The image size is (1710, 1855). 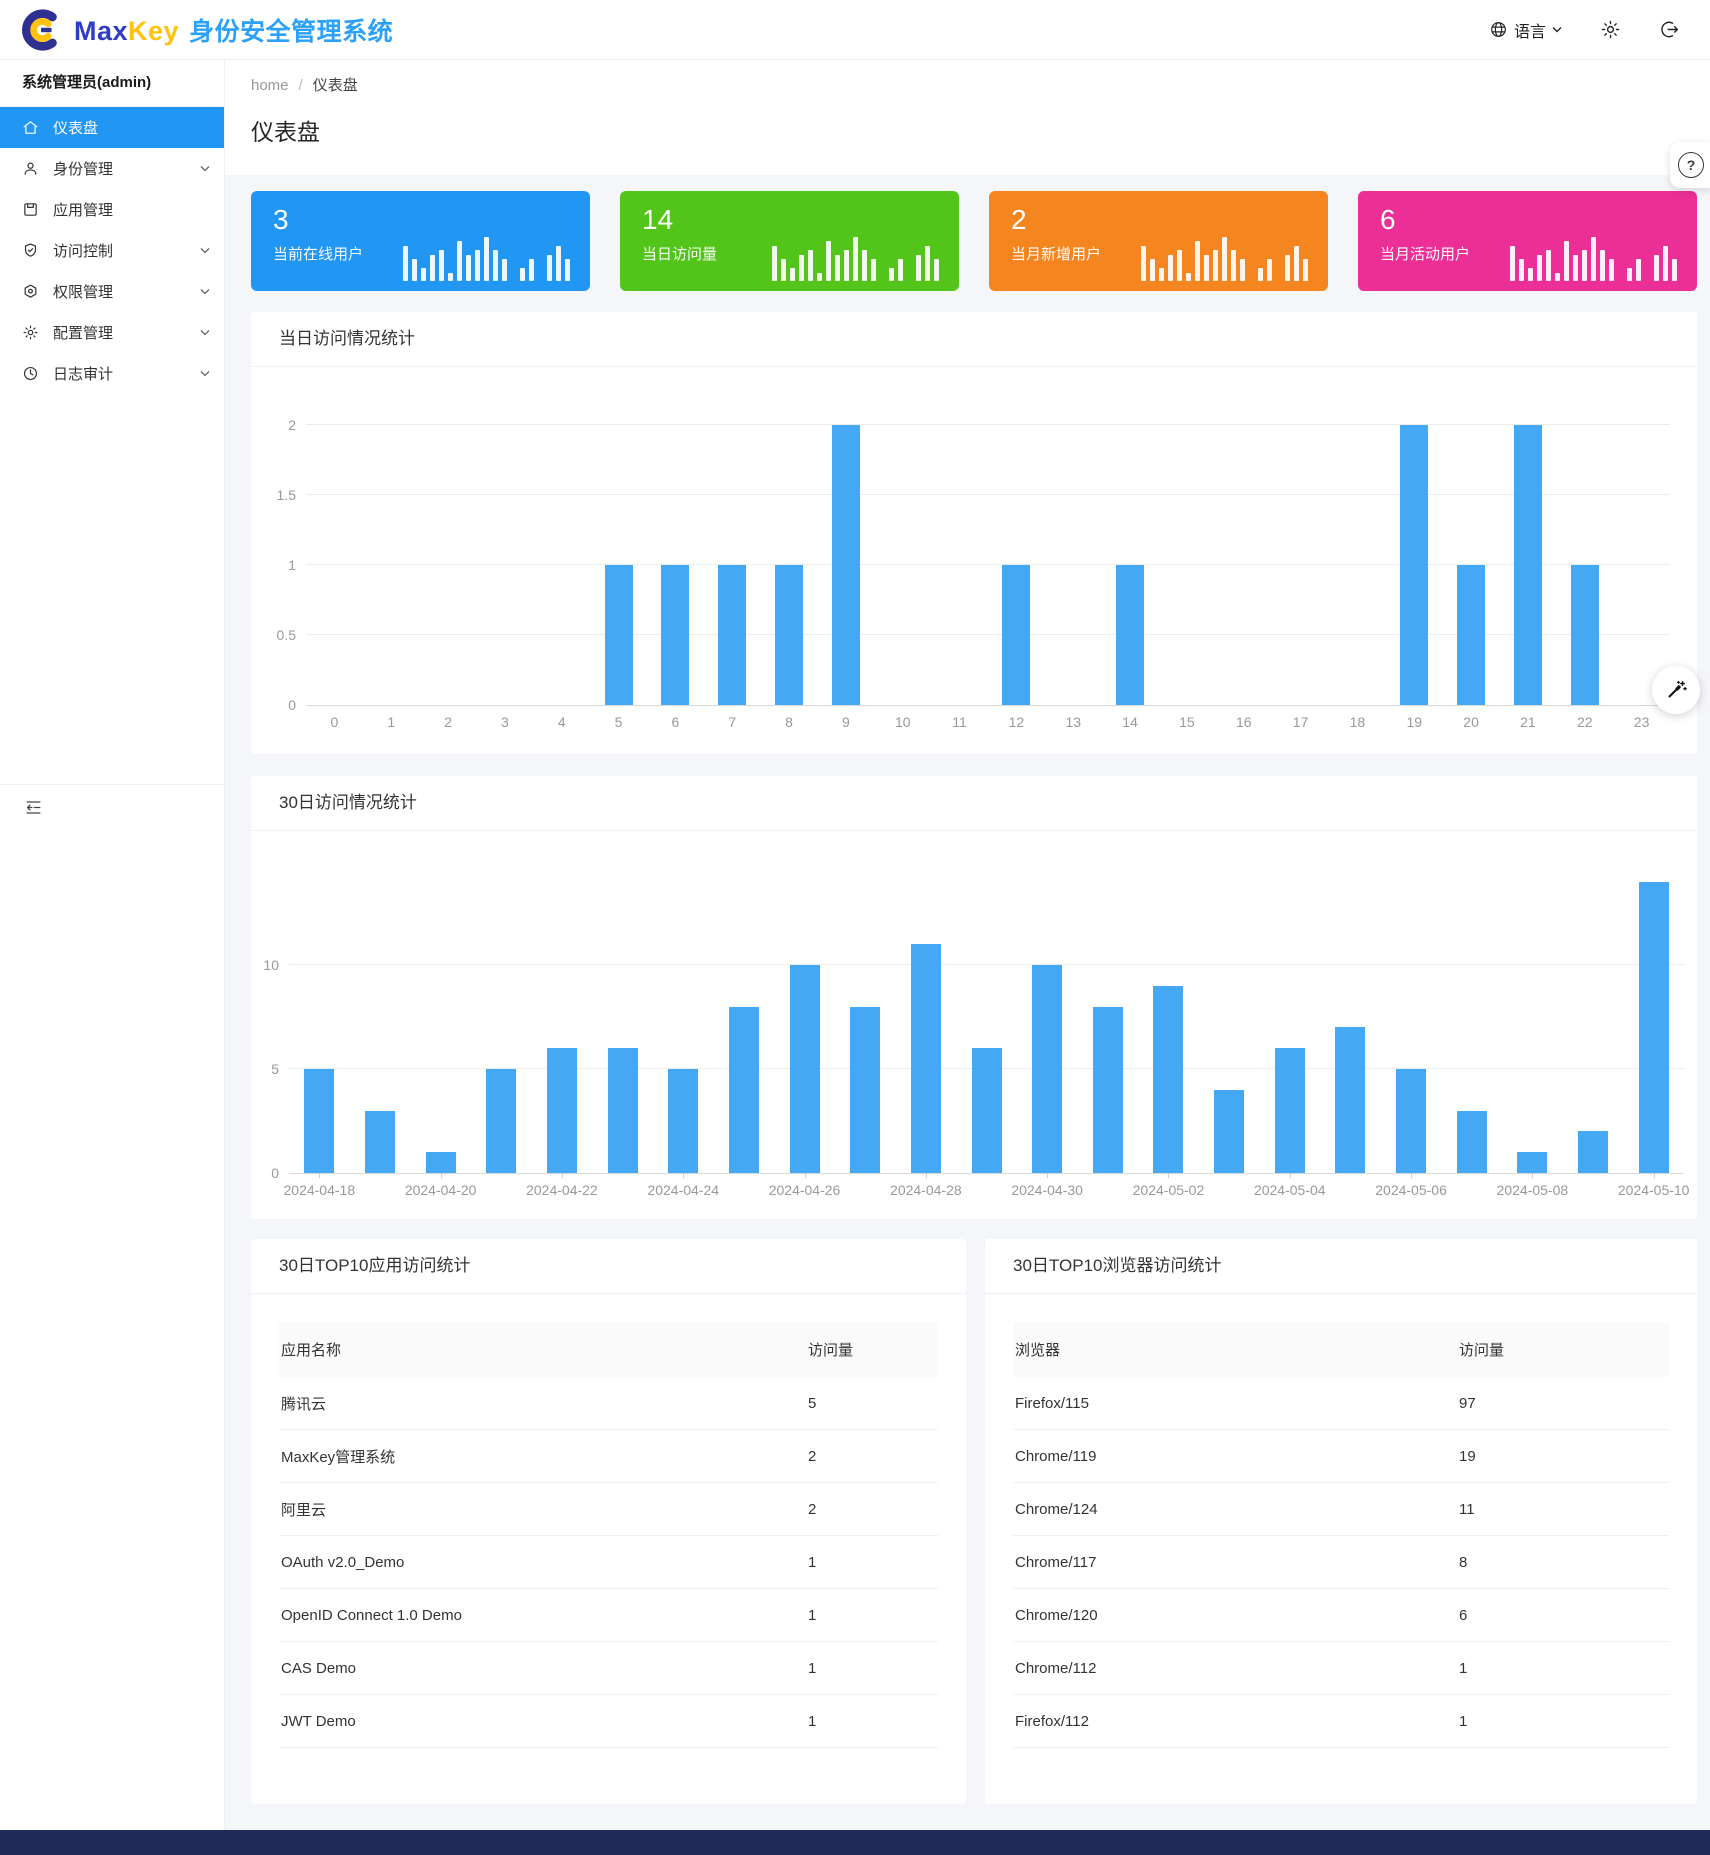 What do you see at coordinates (959, 722) in the screenshot?
I see `x-axis-tick-label: 11` at bounding box center [959, 722].